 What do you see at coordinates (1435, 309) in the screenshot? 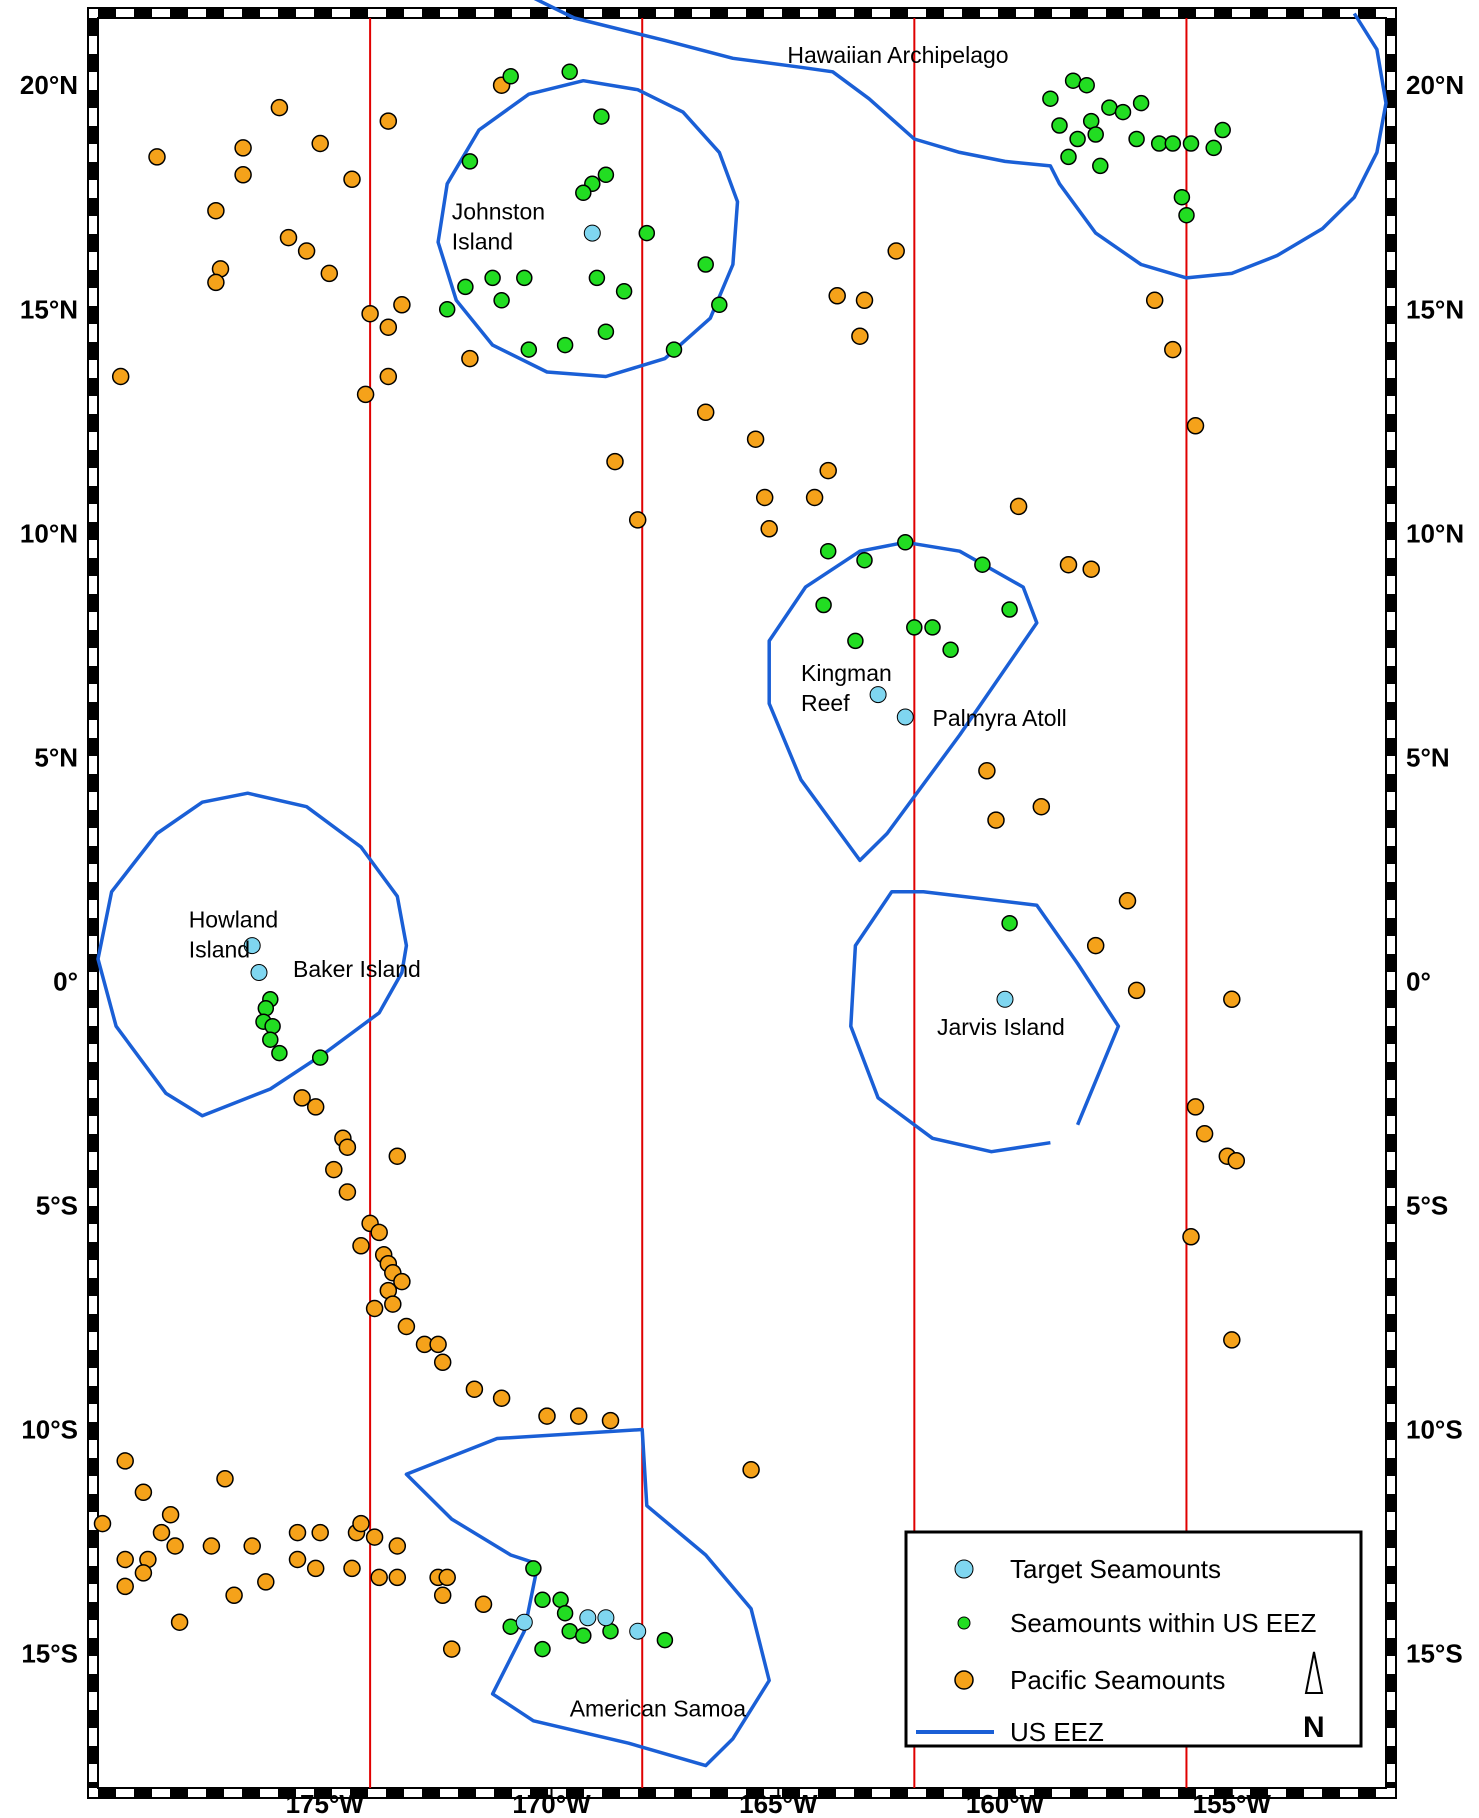
I see `lat-tick-label-right: 15°N` at bounding box center [1435, 309].